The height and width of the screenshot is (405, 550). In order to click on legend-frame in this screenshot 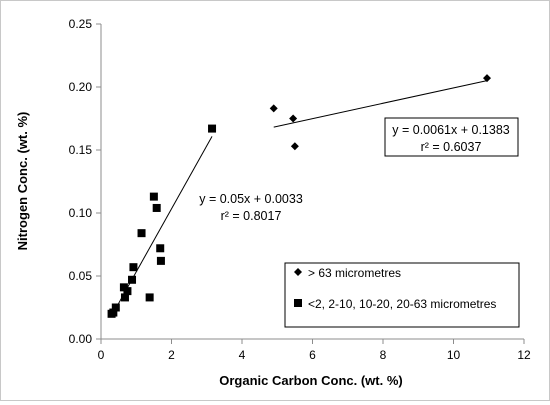, I will do `click(402, 295)`.